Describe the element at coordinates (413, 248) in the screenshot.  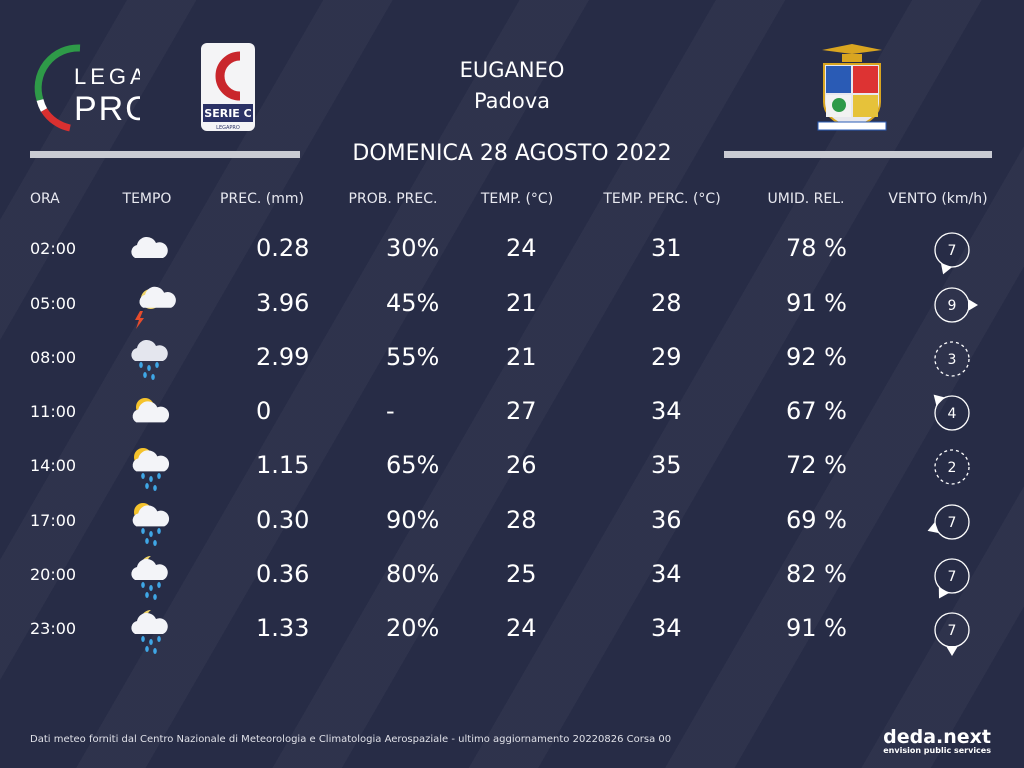
I see `probability: 30%` at that location.